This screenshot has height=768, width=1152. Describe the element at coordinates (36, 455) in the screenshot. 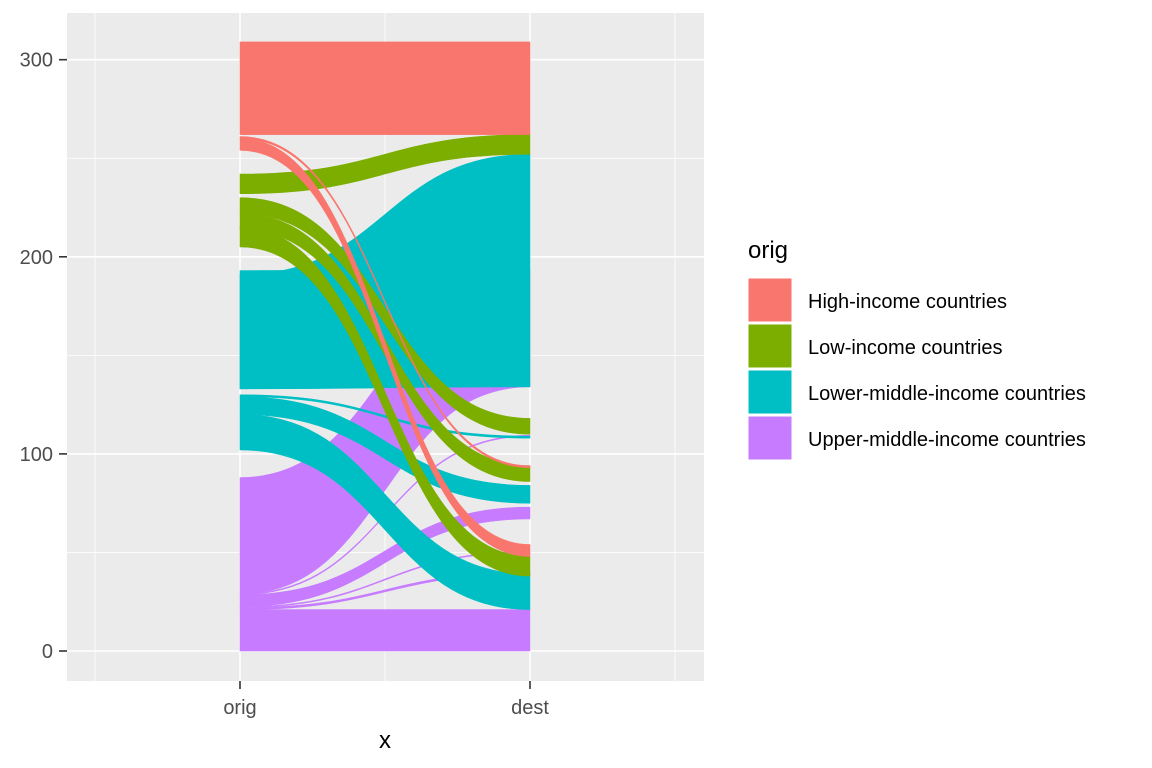

I see `y-tick-label: 100` at that location.